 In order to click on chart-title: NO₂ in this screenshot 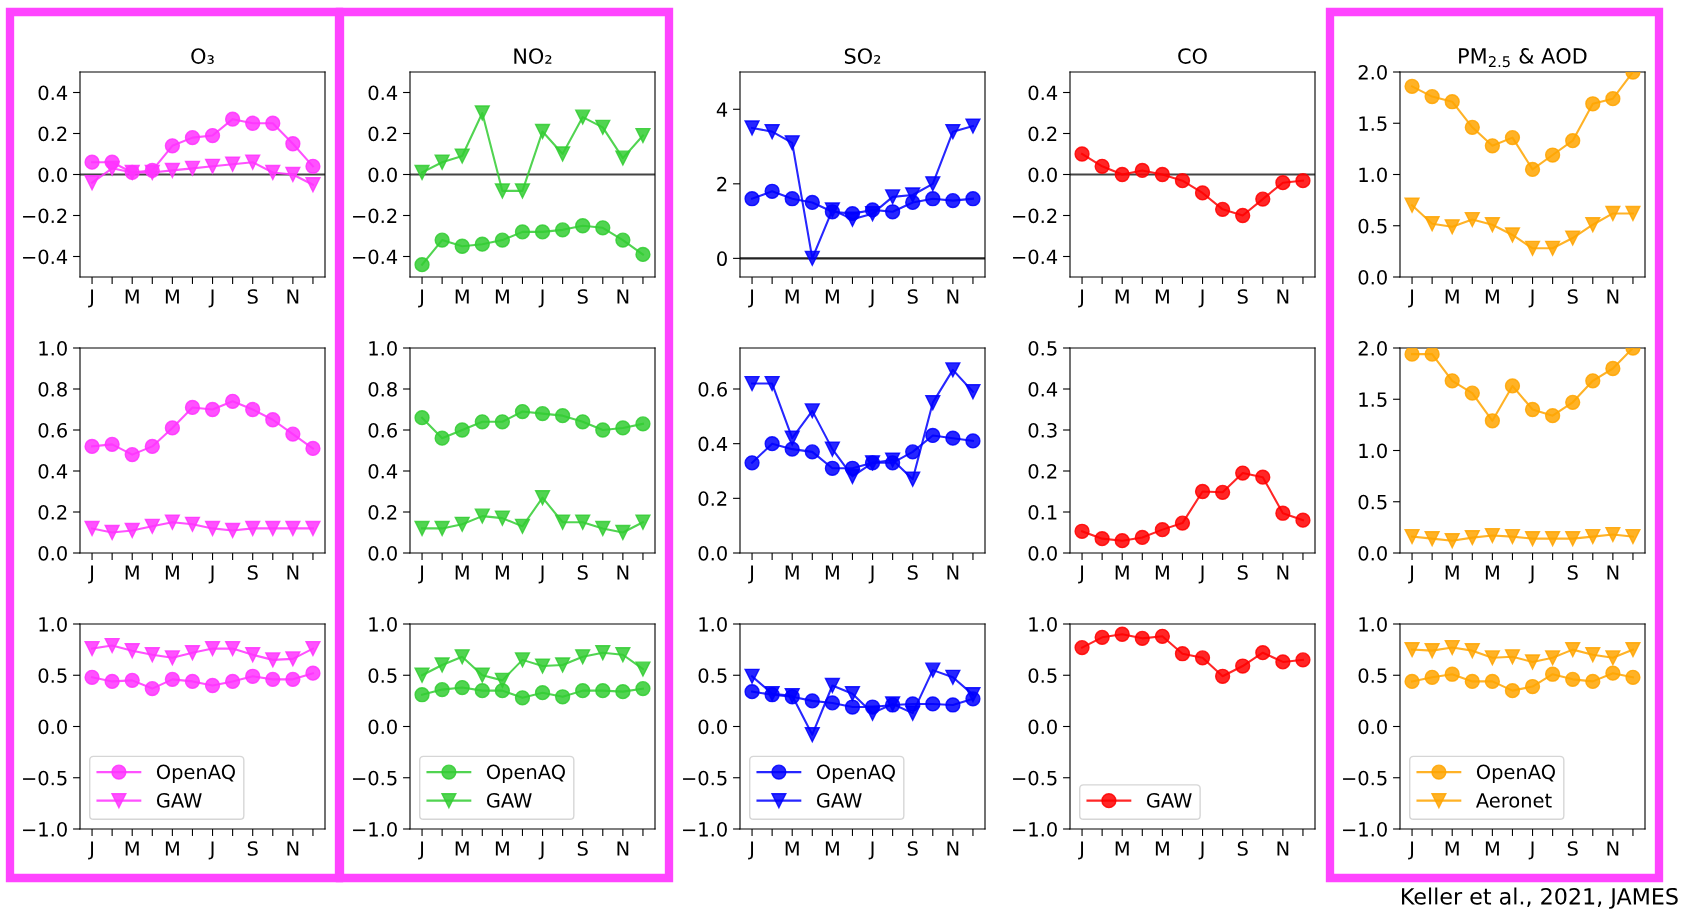, I will do `click(533, 56)`.